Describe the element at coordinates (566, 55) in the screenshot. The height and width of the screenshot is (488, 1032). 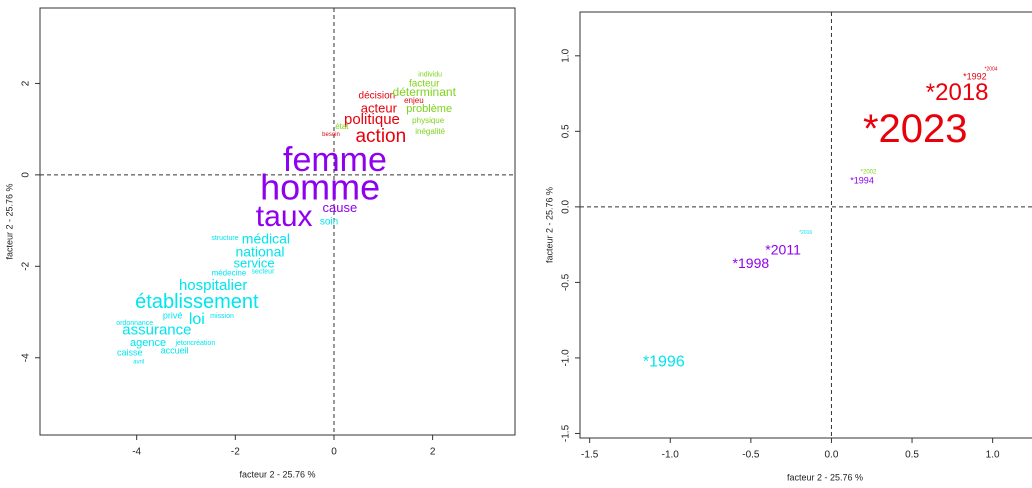
I see `y-tick-label: 1.0` at that location.